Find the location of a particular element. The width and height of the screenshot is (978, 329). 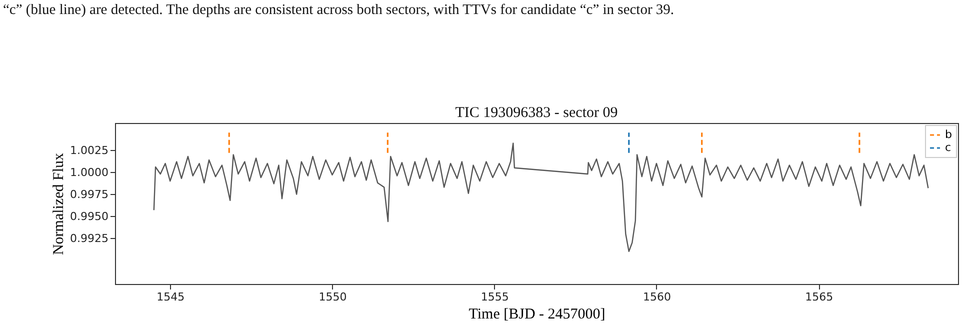

text: “c” (blue line) are detected. The depths are consistent across both sectors, with TTVs for candidate “c” in sector 39. is located at coordinates (338, 10).